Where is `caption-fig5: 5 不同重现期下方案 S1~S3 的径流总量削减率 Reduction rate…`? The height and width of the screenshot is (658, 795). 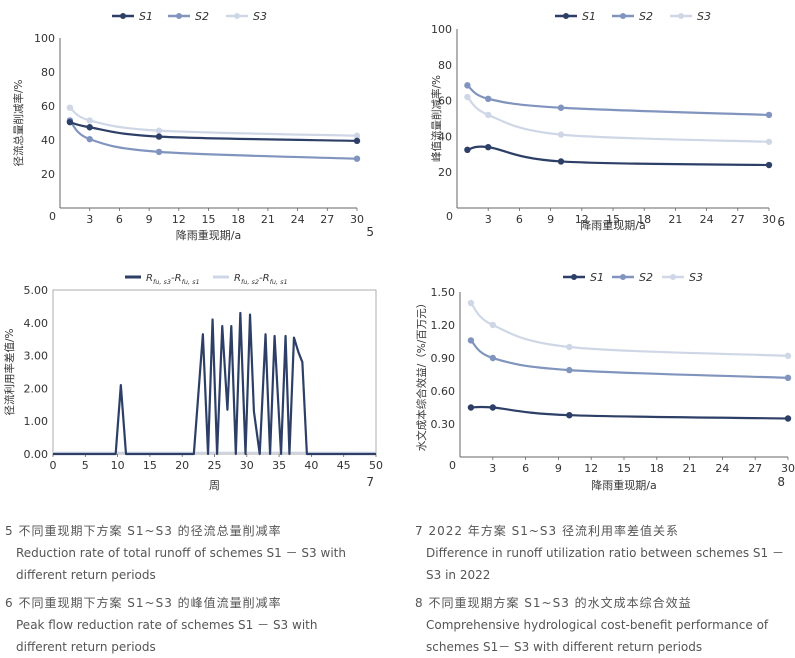
caption-fig5: 5 不同重现期下方案 S1~S3 的径流总量削减率 Reduction rate… is located at coordinates (195, 553).